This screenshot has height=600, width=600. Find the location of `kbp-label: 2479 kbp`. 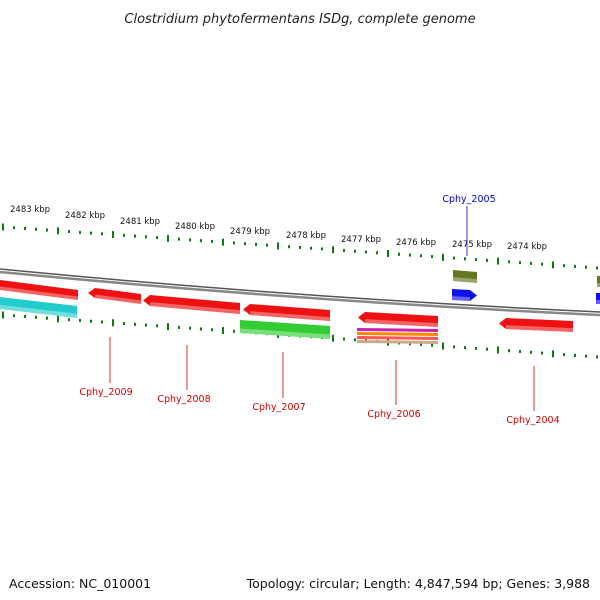

kbp-label: 2479 kbp is located at coordinates (250, 232).